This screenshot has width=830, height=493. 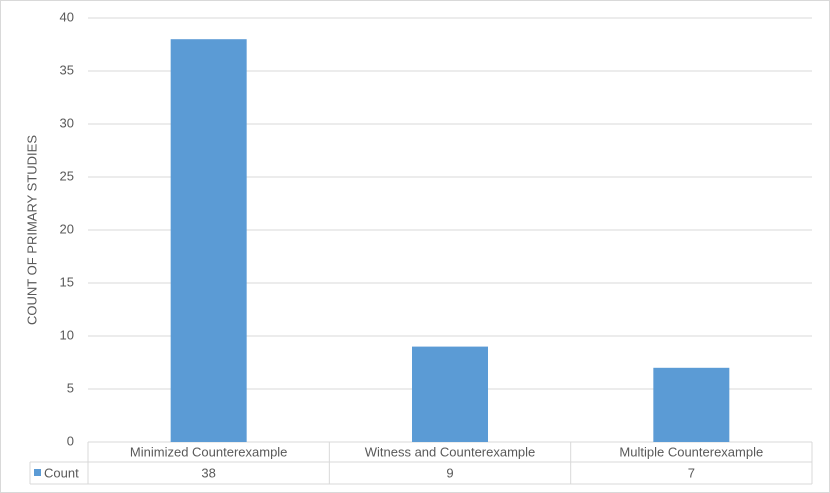 I want to click on y-tick-label: 15, so click(x=67, y=281).